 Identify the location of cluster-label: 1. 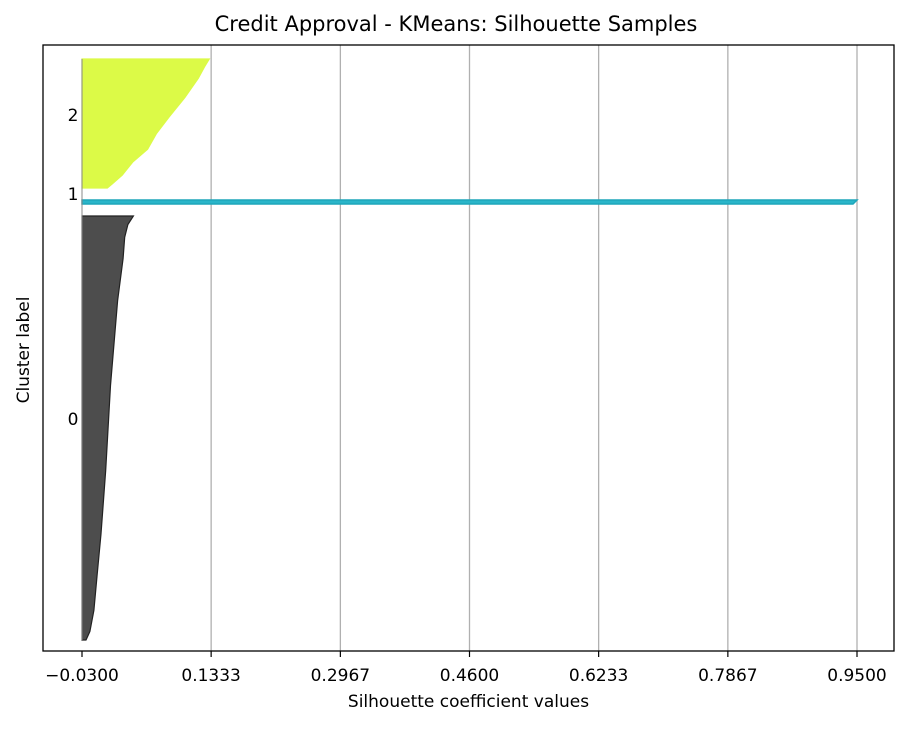
(73, 195).